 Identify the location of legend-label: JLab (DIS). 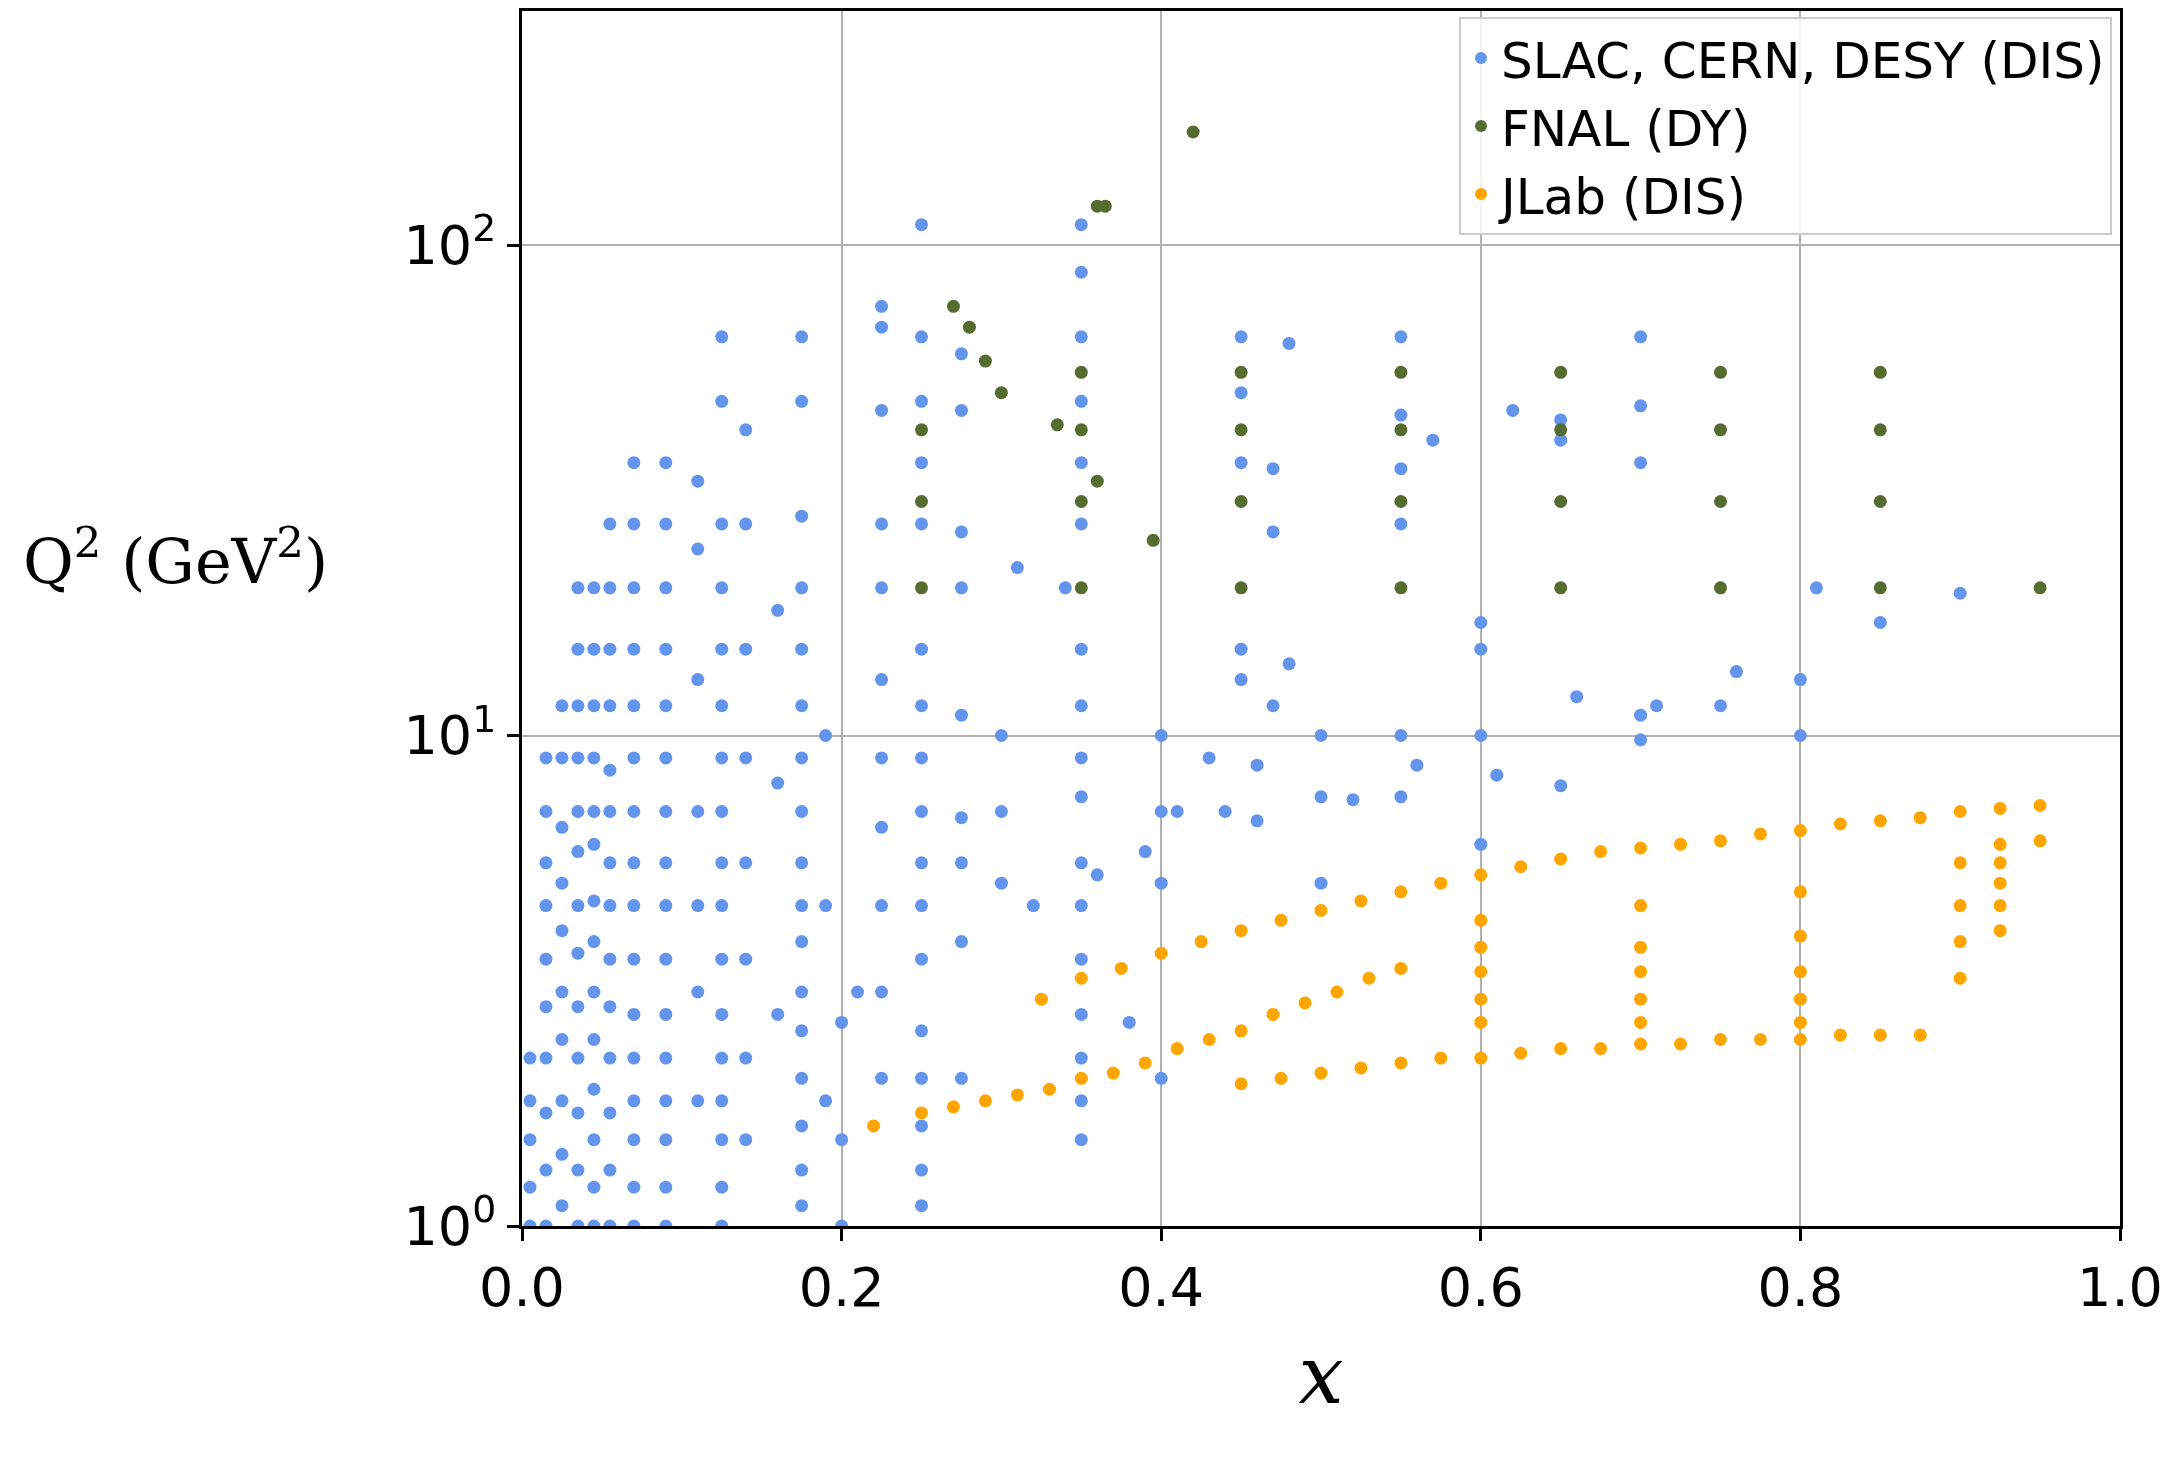
(1622, 196).